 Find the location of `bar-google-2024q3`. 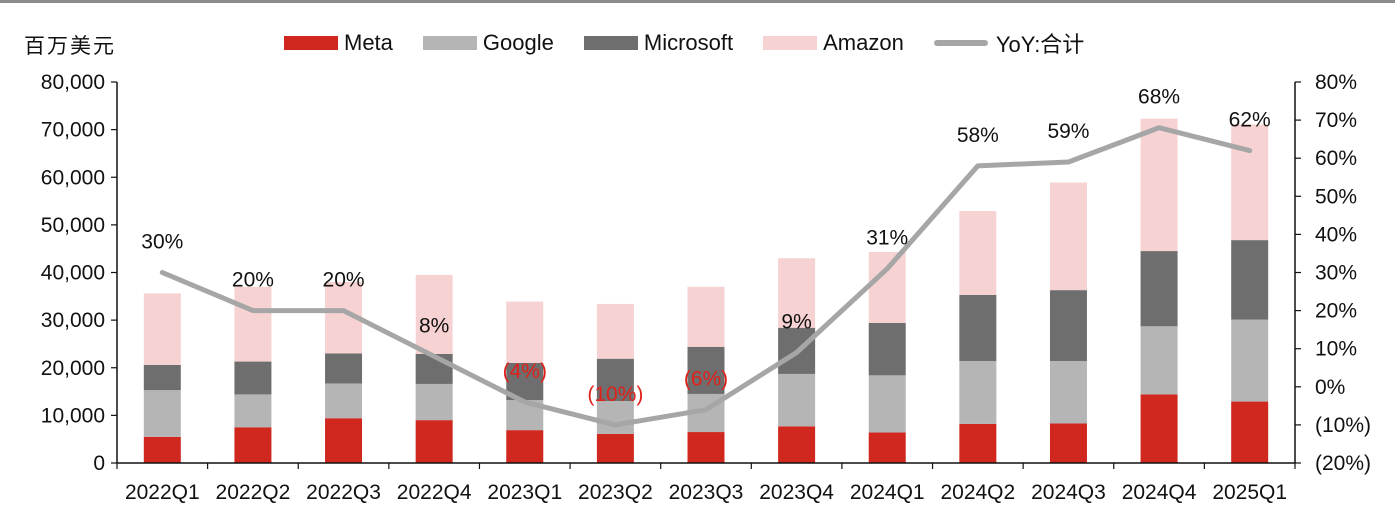

bar-google-2024q3 is located at coordinates (1068, 392).